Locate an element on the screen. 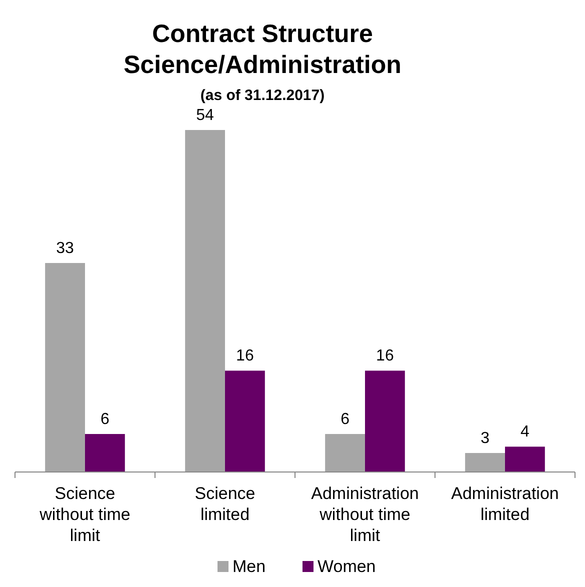 This screenshot has height=587, width=585. chart-subtitle: (as of 31.12.2017) is located at coordinates (262, 95).